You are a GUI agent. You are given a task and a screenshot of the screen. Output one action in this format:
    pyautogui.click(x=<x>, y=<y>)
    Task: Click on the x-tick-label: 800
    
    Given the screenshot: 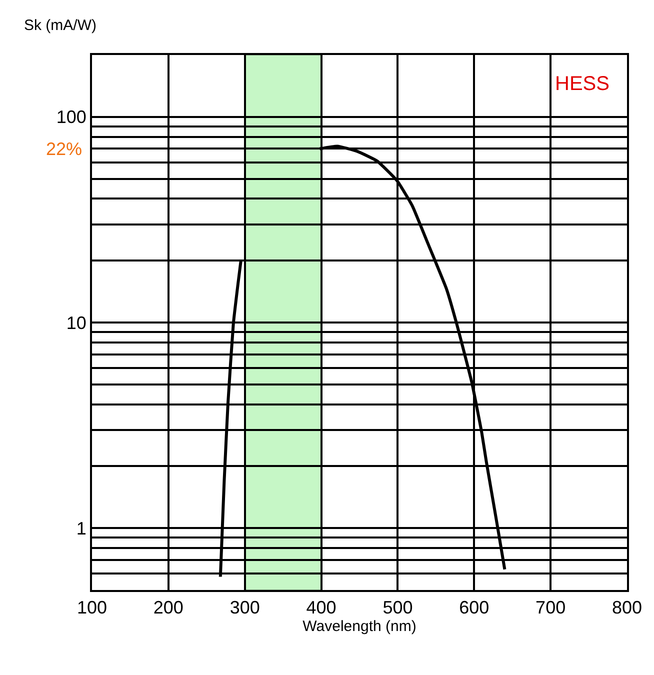 What is the action you would take?
    pyautogui.click(x=627, y=608)
    